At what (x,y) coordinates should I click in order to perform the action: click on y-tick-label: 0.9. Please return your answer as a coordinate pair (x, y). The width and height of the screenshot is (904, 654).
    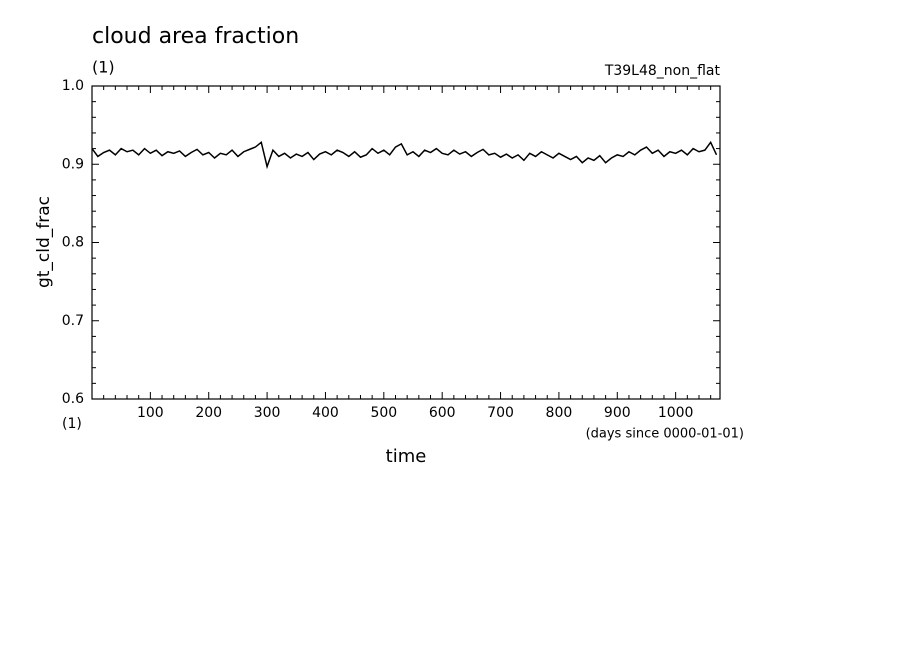
    Looking at the image, I should click on (73, 164).